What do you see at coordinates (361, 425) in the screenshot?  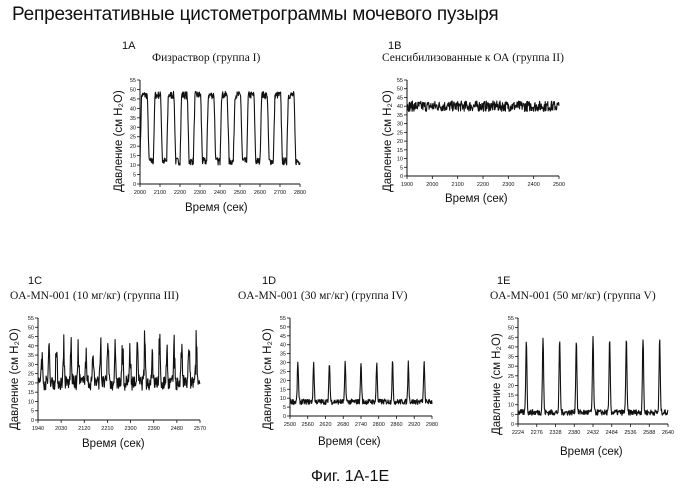 I see `x-tick-label: 2740` at bounding box center [361, 425].